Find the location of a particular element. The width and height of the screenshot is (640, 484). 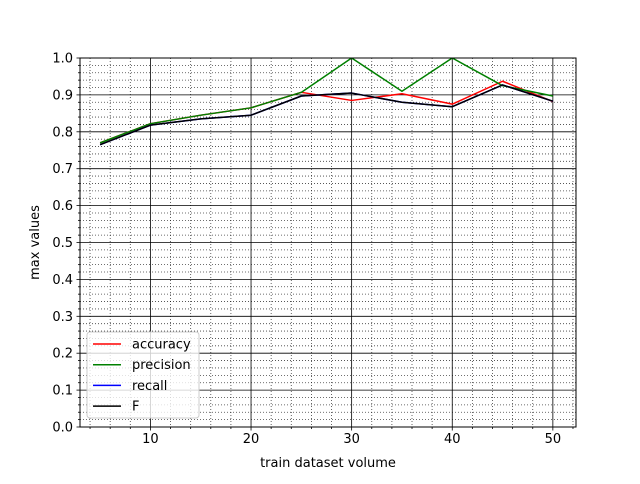

x-tick-label: 40 is located at coordinates (452, 439).